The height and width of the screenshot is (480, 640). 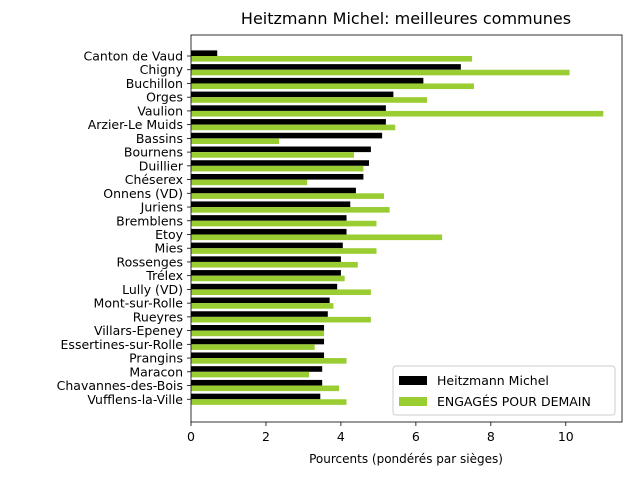 I want to click on legend: Heitzmann Michel ENGAGÉS POUR DEMAIN, so click(x=504, y=390).